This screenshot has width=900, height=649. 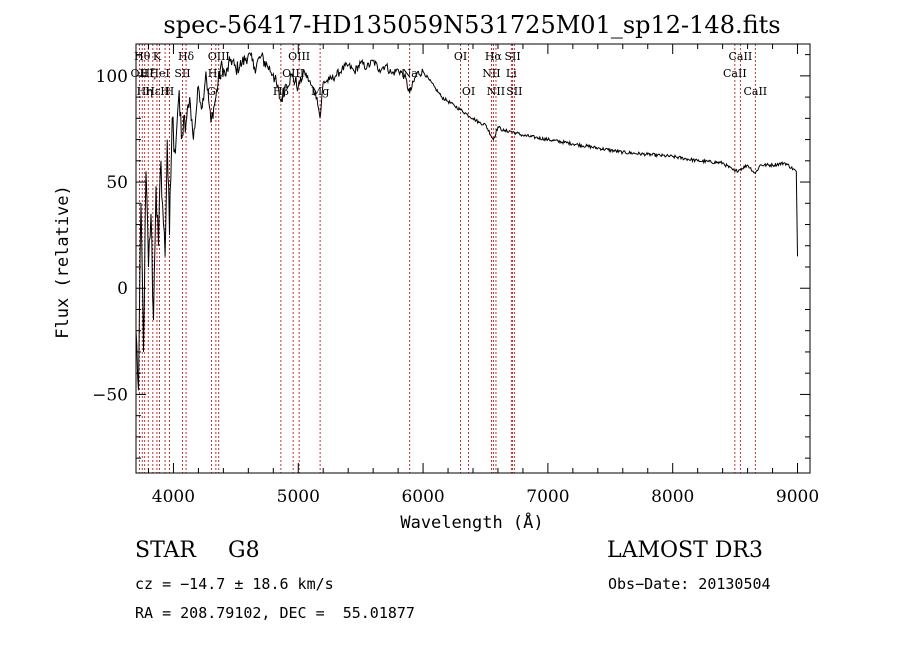 What do you see at coordinates (63, 262) in the screenshot?
I see `y-axis-label: Flux (relative)` at bounding box center [63, 262].